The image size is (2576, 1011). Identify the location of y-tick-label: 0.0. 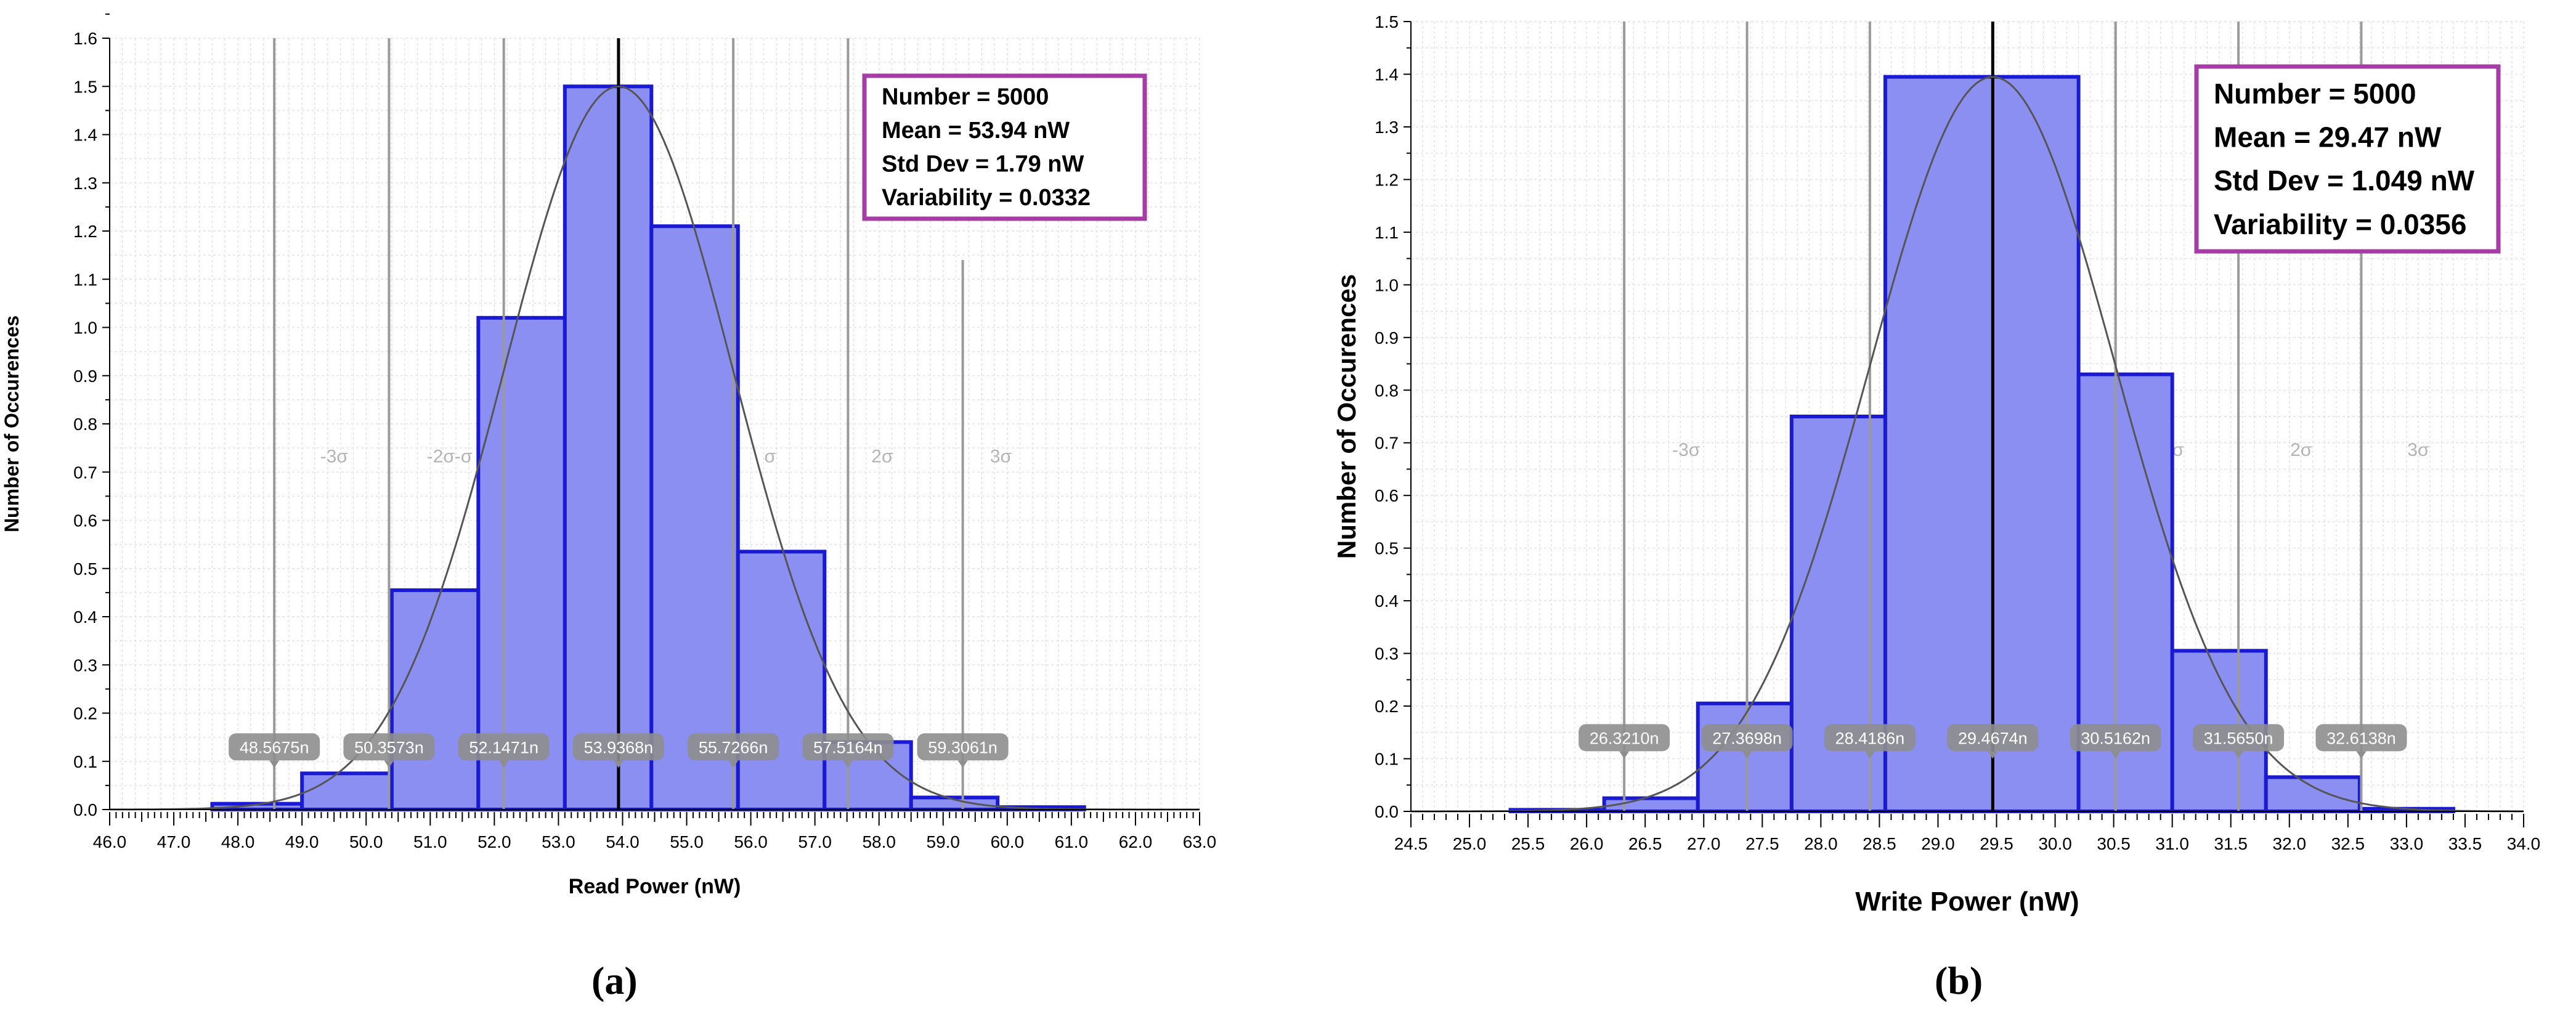
(85, 809).